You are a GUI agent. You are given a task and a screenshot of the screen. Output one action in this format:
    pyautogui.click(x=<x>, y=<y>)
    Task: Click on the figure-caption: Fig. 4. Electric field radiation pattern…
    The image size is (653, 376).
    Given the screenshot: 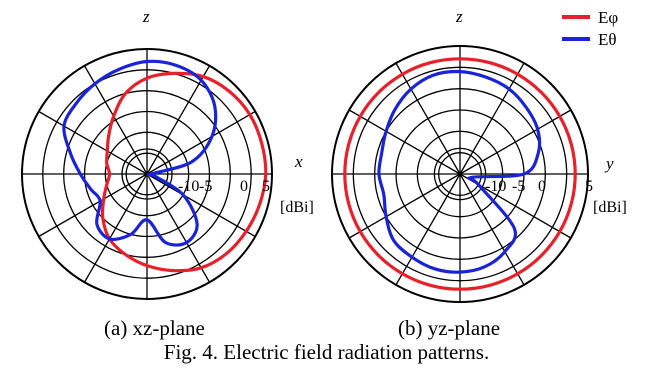 What is the action you would take?
    pyautogui.click(x=326, y=352)
    